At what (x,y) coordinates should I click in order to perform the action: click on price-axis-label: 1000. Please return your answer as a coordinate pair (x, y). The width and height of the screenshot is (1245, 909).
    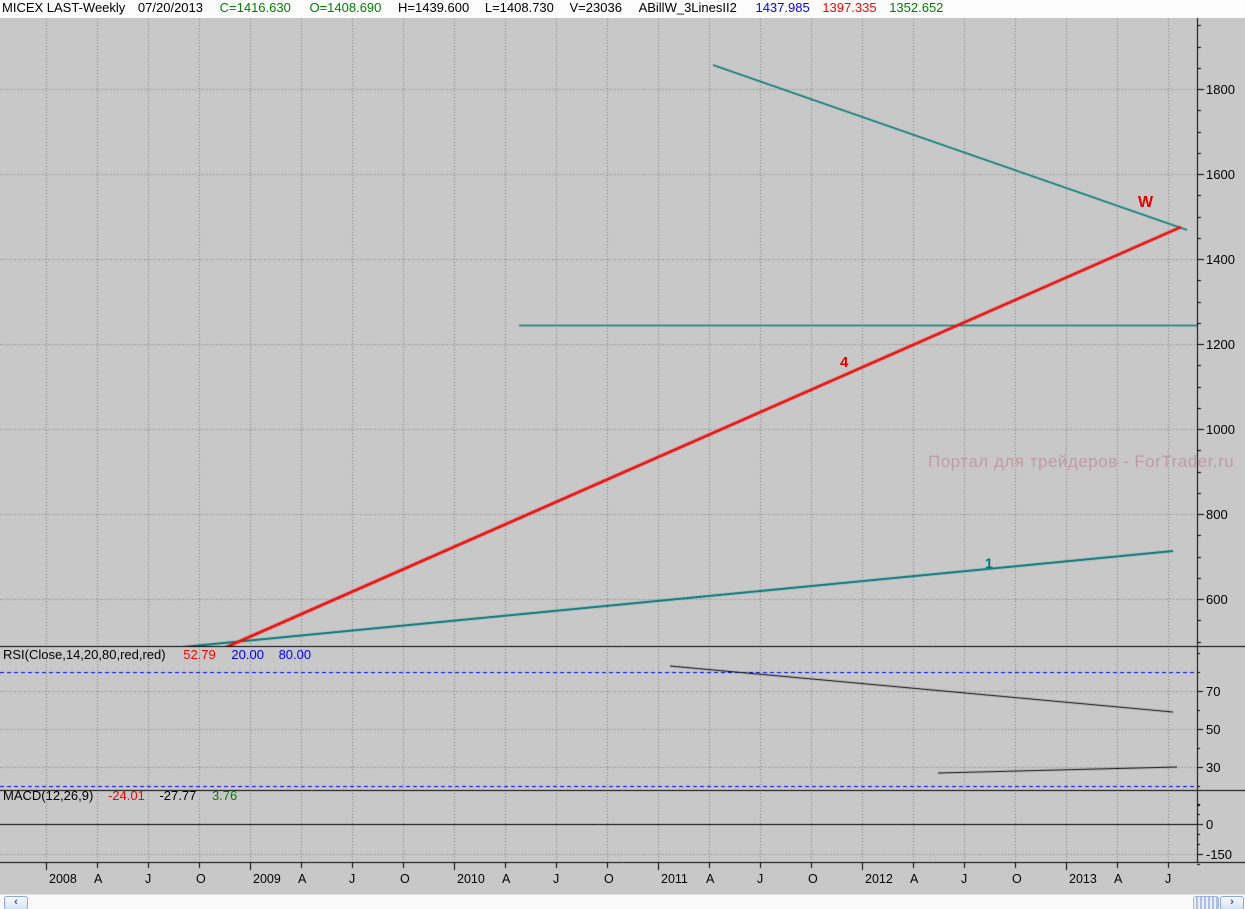
    Looking at the image, I should click on (1220, 429).